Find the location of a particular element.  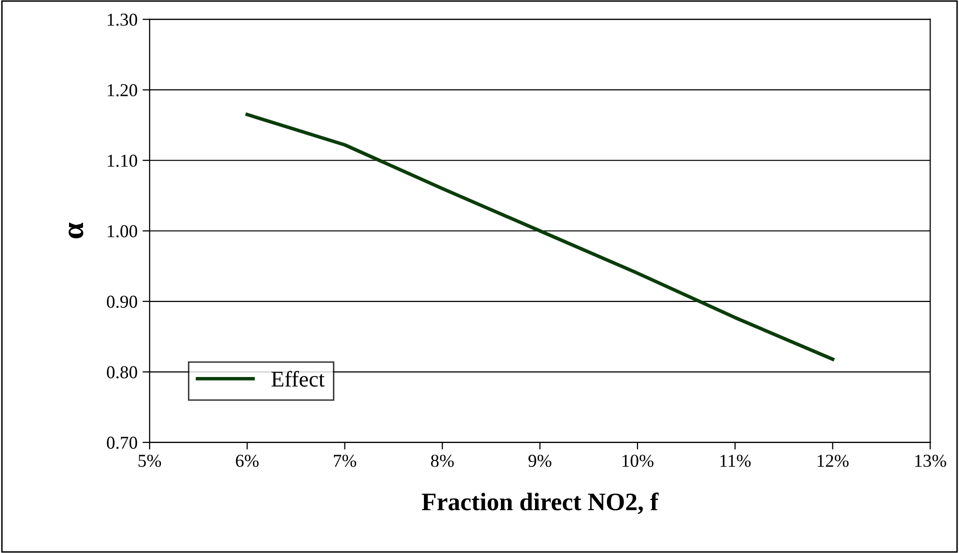

x-tick-label: 11% is located at coordinates (735, 460).